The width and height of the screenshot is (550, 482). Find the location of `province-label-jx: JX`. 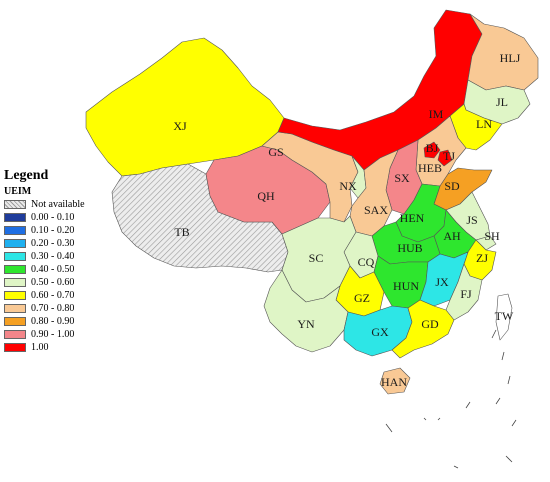

province-label-jx: JX is located at coordinates (442, 282).